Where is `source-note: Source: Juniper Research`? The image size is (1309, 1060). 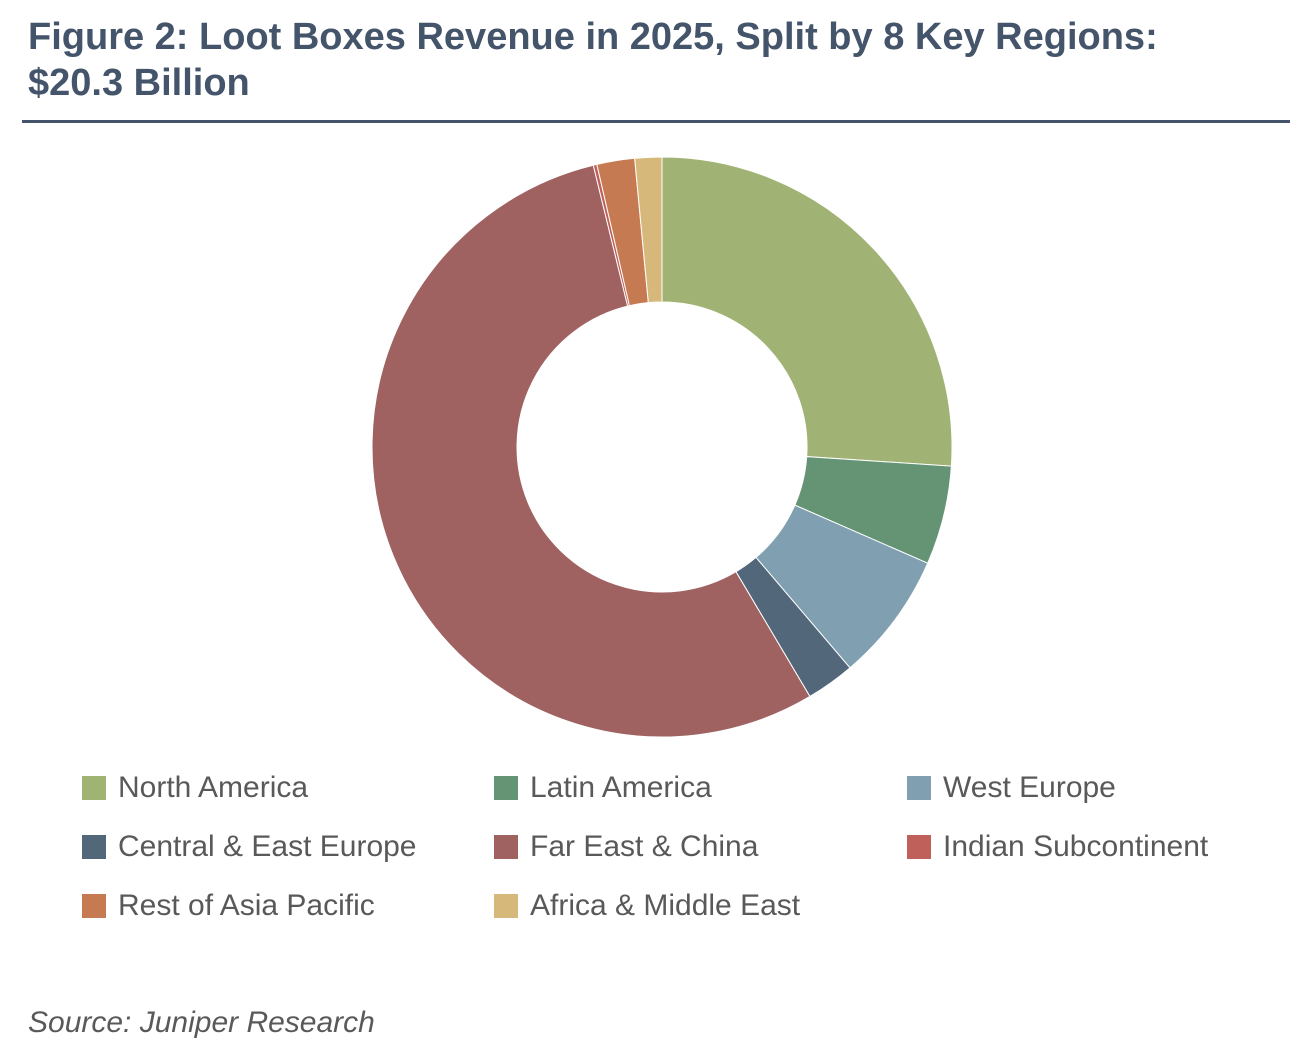
source-note: Source: Juniper Research is located at coordinates (201, 1022).